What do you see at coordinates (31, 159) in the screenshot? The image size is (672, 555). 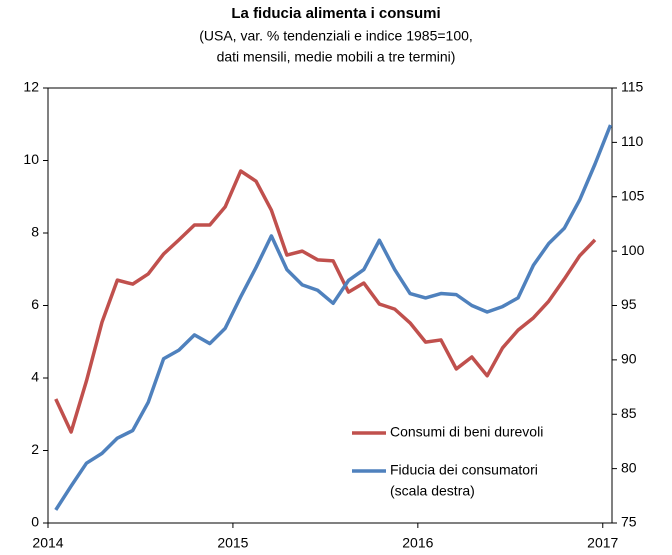 I see `y-tick-label: 10` at bounding box center [31, 159].